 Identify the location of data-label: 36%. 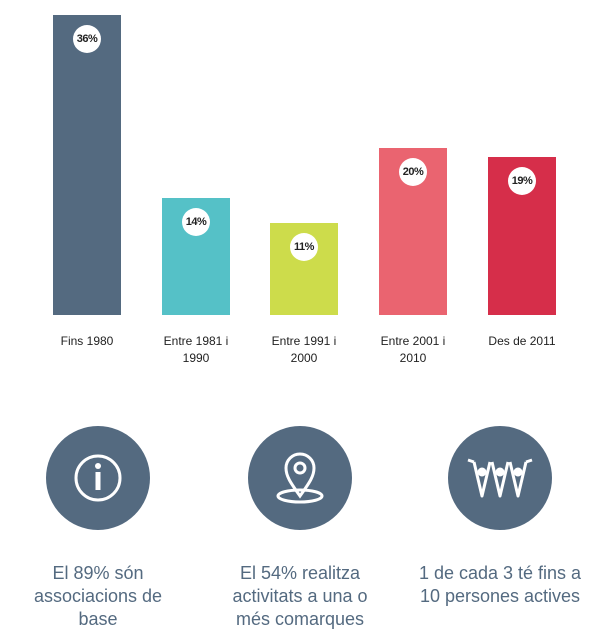
(87, 39).